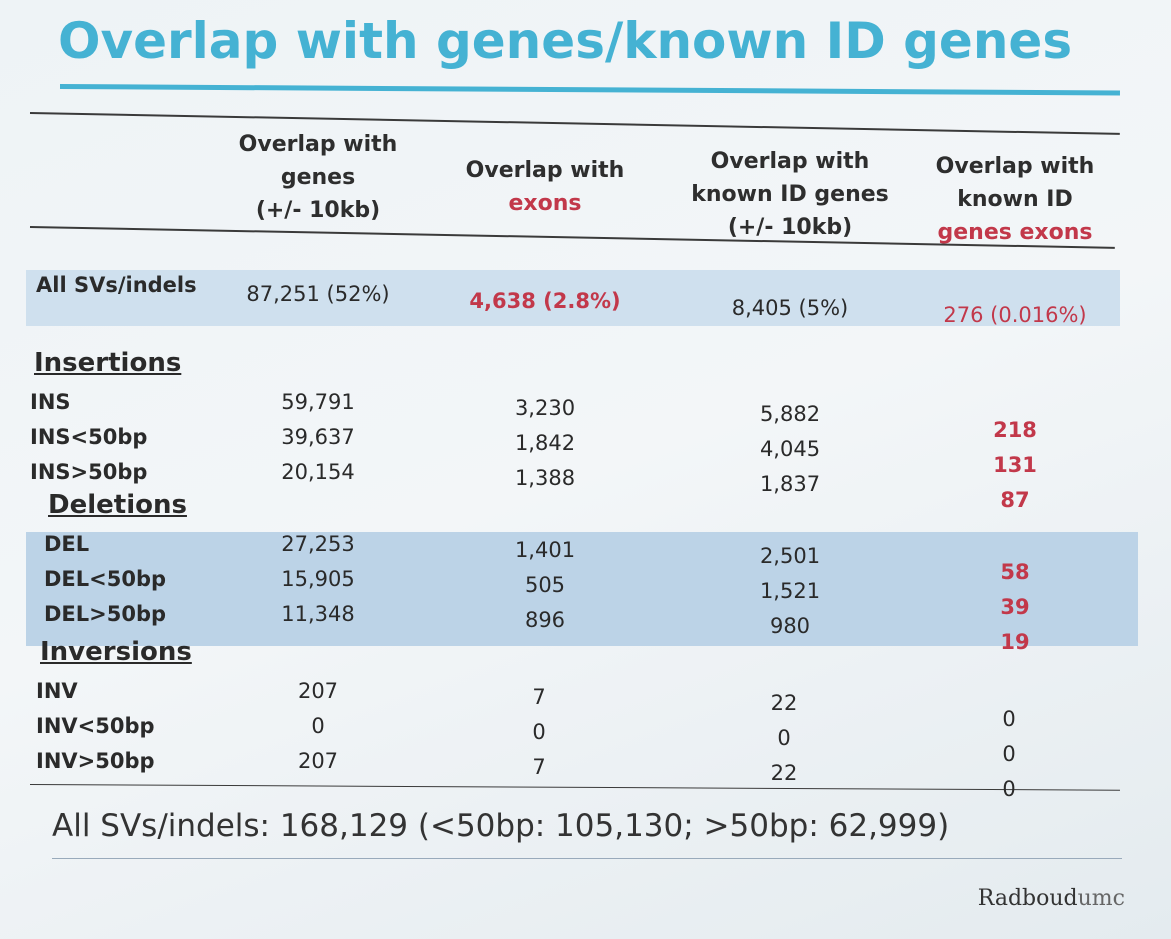  What do you see at coordinates (1015, 642) in the screenshot?
I see `cell: 19` at bounding box center [1015, 642].